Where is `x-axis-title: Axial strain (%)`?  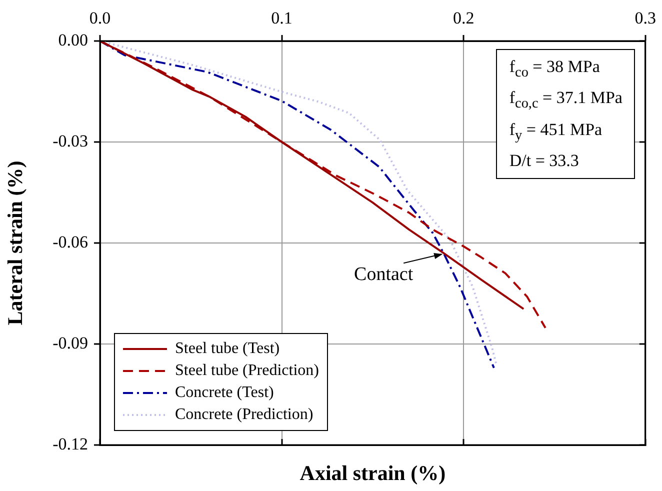
x-axis-title: Axial strain (%) is located at coordinates (373, 472).